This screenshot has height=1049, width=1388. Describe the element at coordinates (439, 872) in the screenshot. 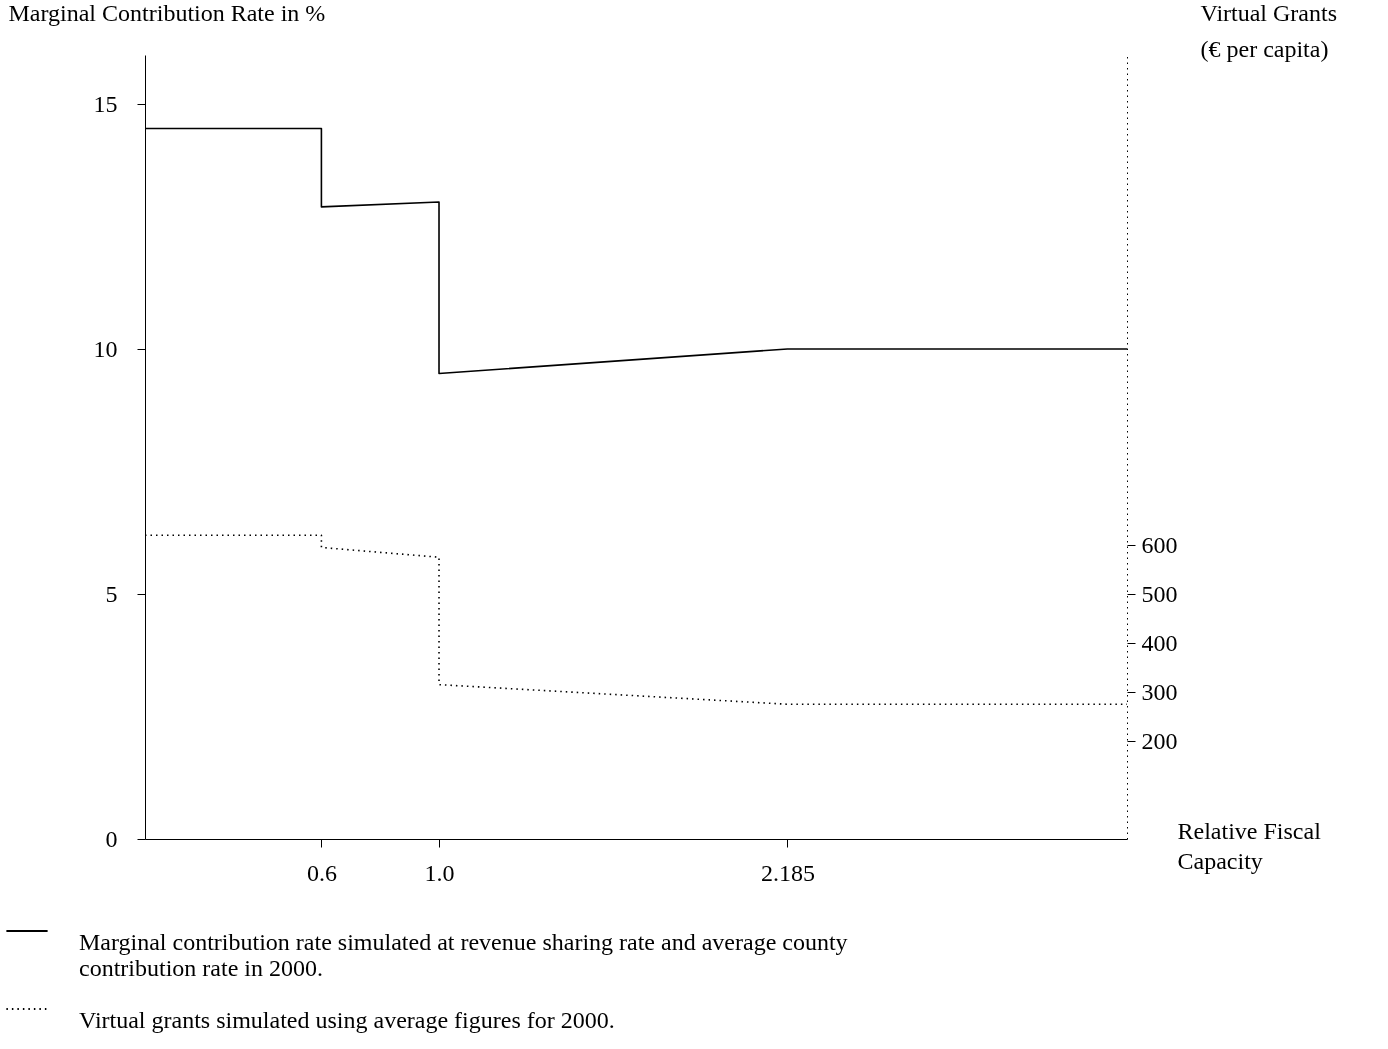

I see `x-tick-label: 1.0` at that location.